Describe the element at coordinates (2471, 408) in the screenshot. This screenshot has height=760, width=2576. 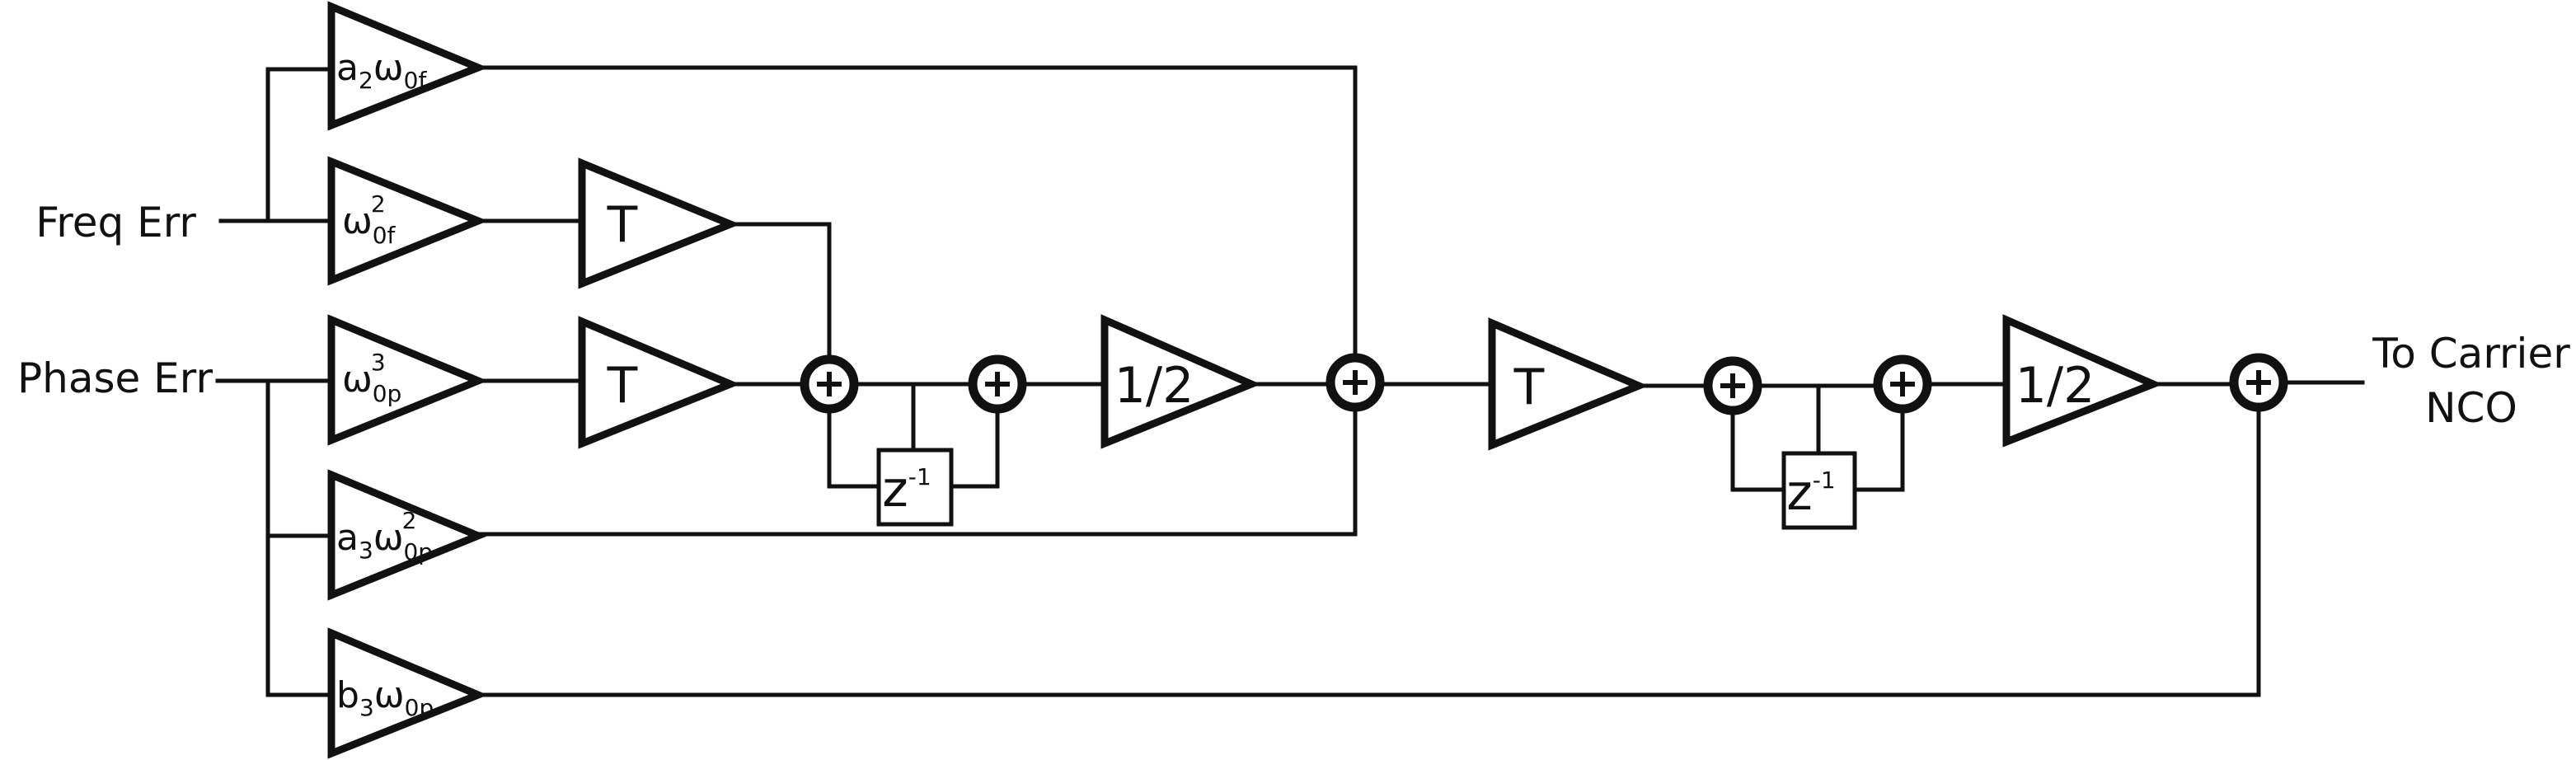
I see `output-label-line2: NCO` at that location.